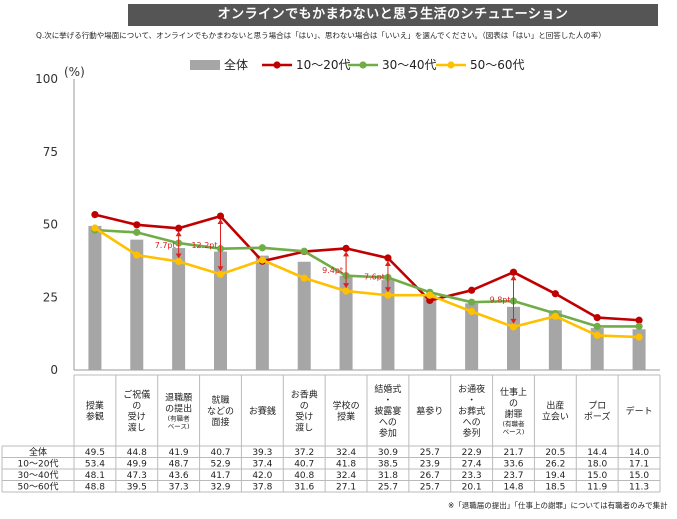 Image resolution: width=677 pixels, height=519 pixels. I want to click on y-unit-label: (%), so click(74, 72).